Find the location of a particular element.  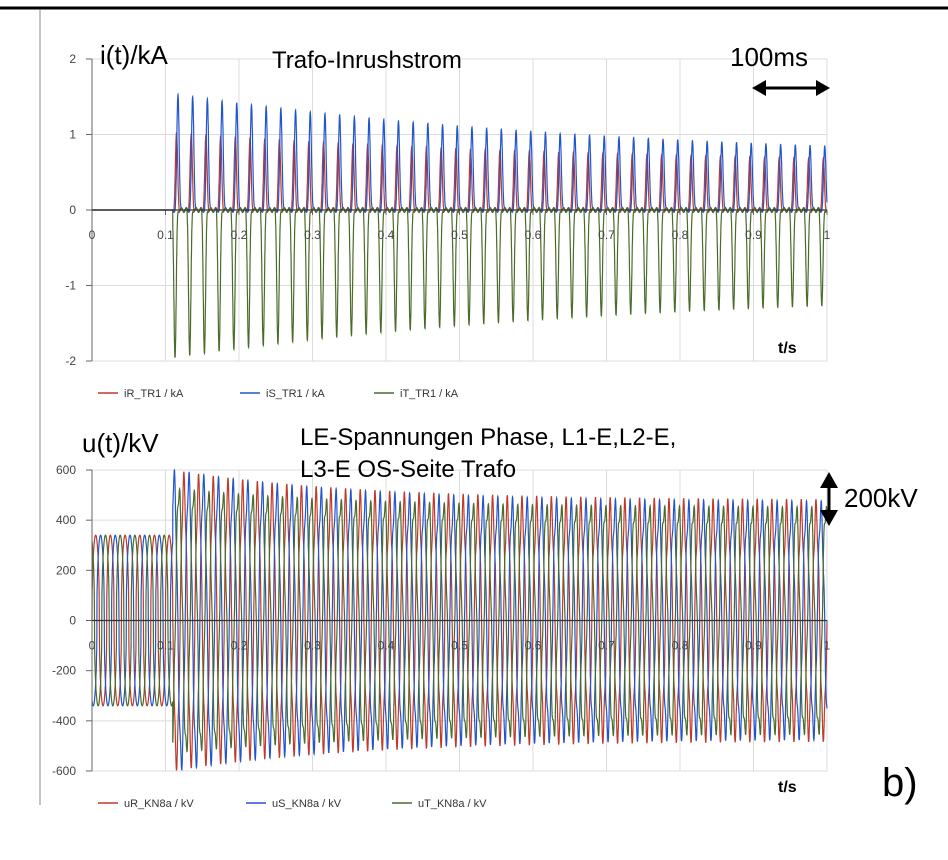

current-legend: iR_TR1 / kA iS_TR1 / kA iT_TR1 / kA is located at coordinates (278, 394).